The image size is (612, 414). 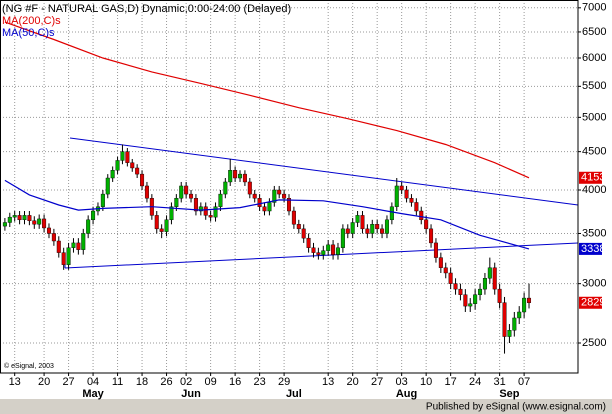 I want to click on x-tick-label: 17, so click(x=451, y=382).